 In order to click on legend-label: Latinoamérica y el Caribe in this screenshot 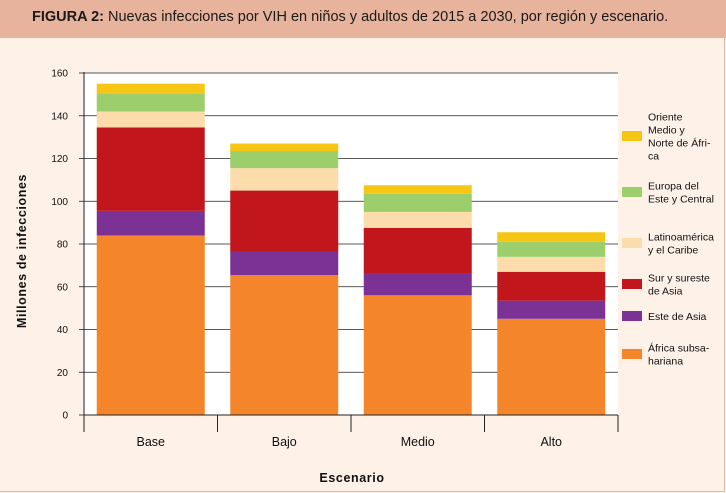, I will do `click(681, 244)`.